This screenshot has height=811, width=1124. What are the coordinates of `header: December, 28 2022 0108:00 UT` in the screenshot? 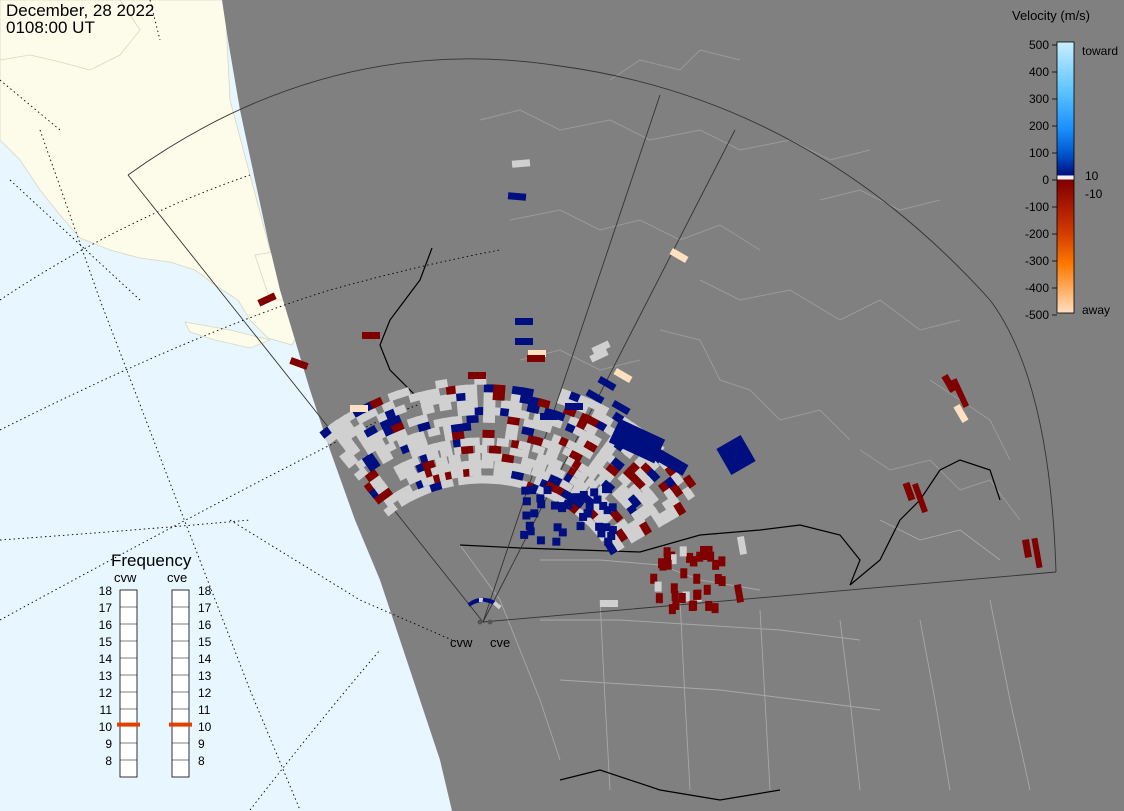 It's located at (80, 19).